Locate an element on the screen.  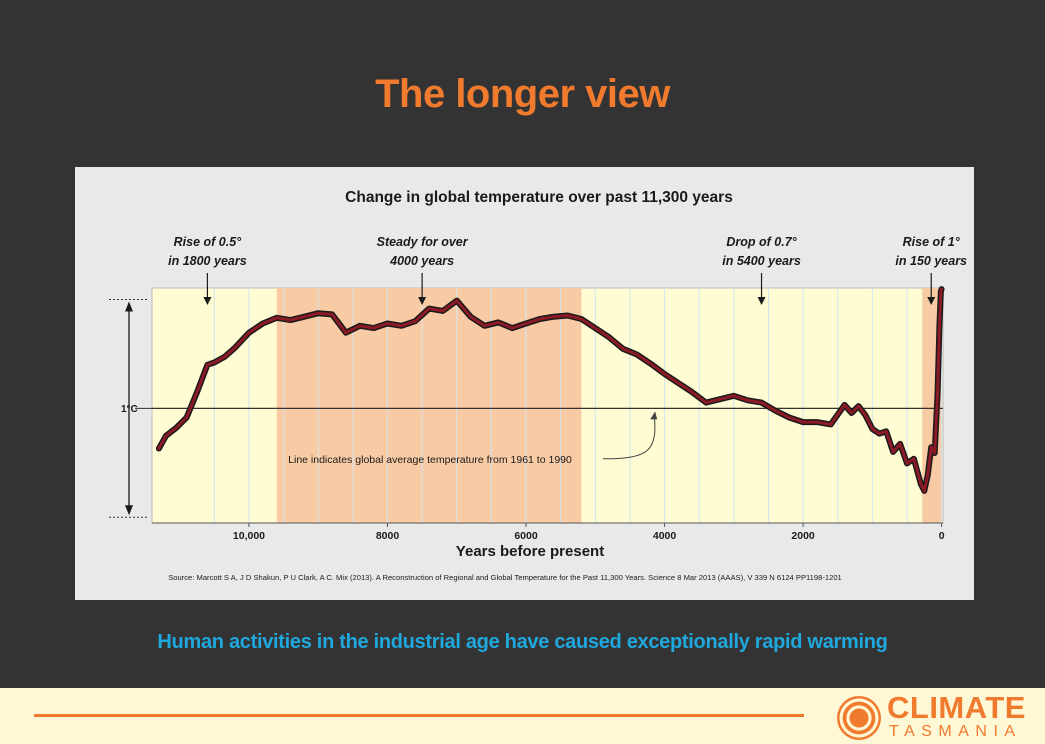
annotation-line2: in 1800 years is located at coordinates (207, 261).